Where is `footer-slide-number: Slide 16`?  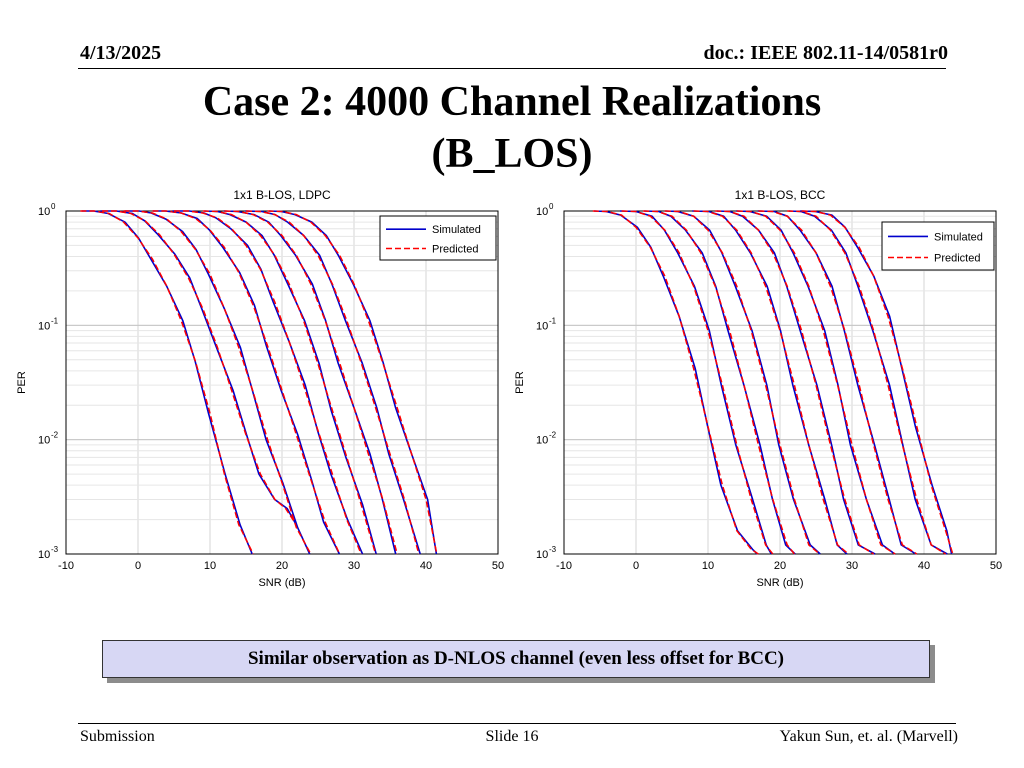
footer-slide-number: Slide 16 is located at coordinates (512, 736).